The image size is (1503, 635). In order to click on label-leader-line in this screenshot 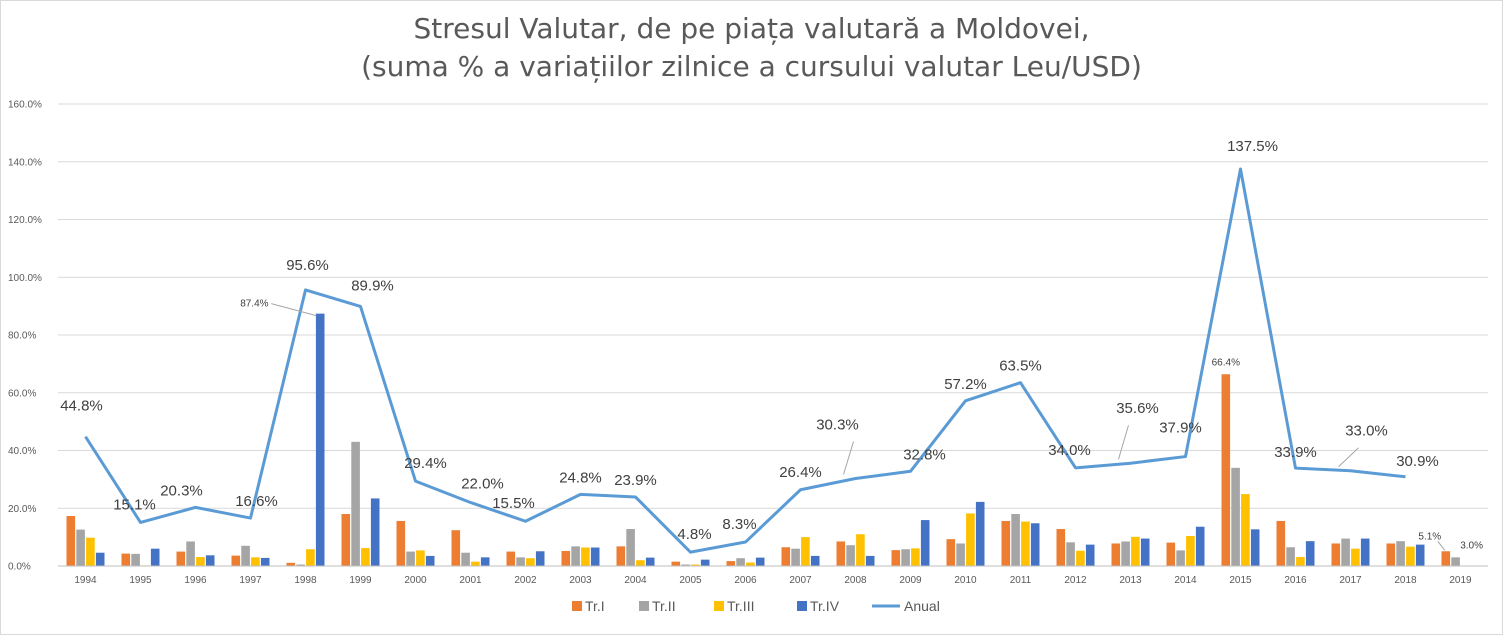, I will do `click(848, 458)`.